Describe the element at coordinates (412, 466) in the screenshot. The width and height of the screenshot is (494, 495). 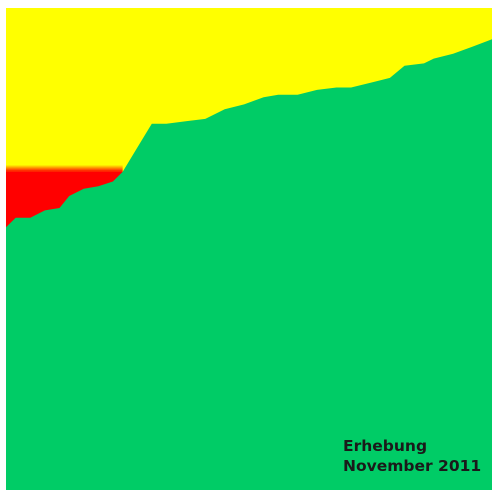
I see `caption-line-2: November 2011` at that location.